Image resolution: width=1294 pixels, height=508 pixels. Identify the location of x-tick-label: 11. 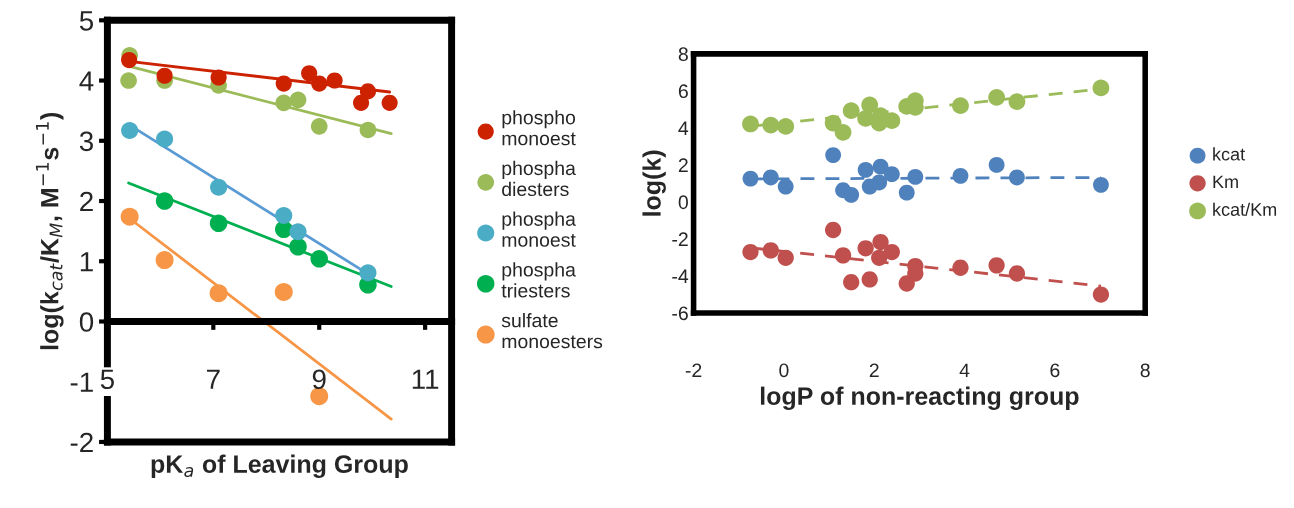
(425, 379).